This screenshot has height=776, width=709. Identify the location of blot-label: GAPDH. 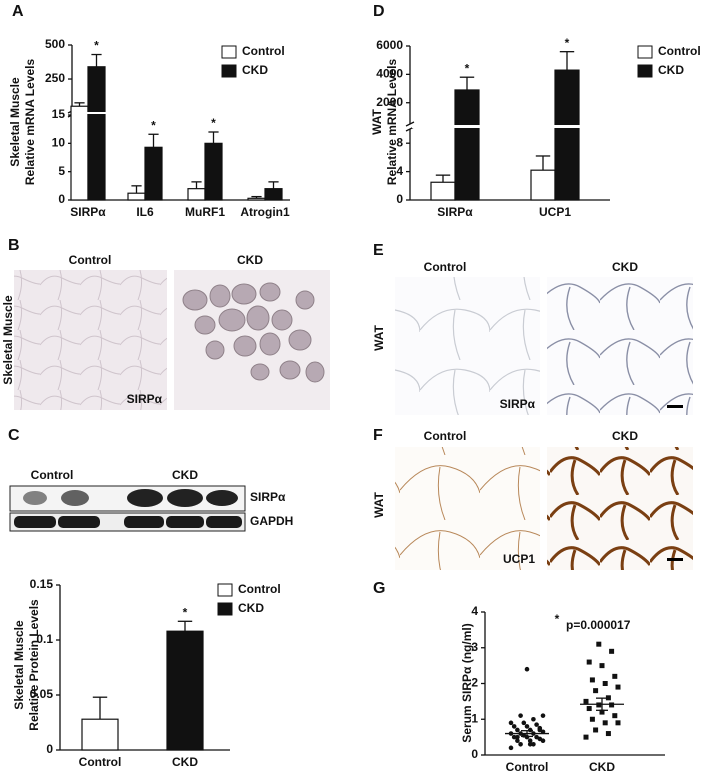
(271, 521).